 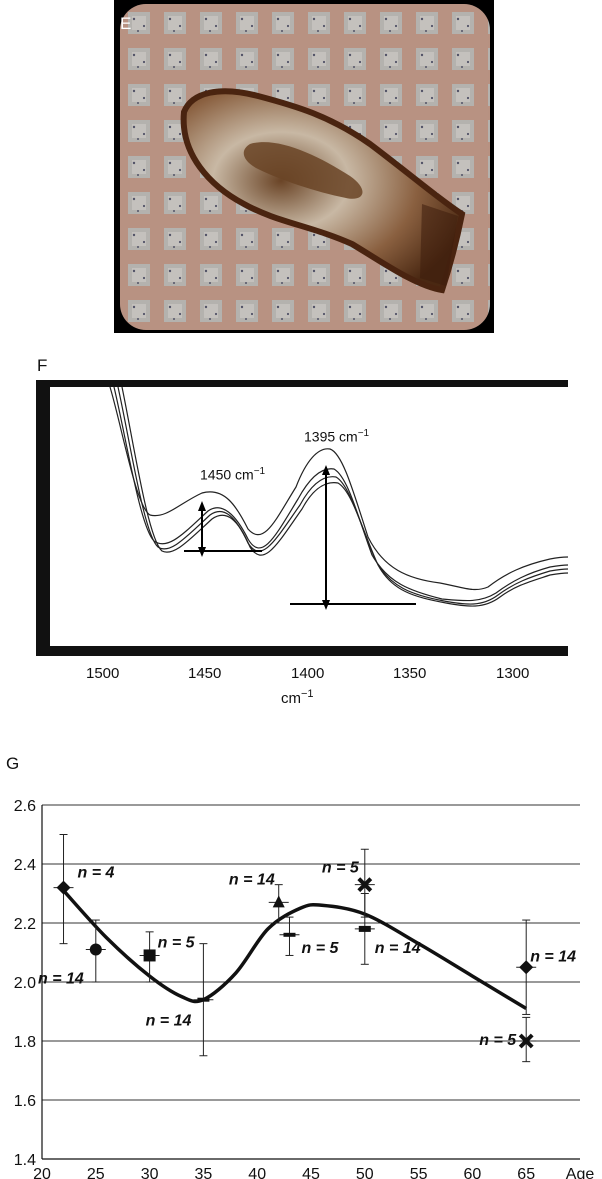 I want to click on peak-label-1450: 1450 cm−1, so click(x=232, y=474).